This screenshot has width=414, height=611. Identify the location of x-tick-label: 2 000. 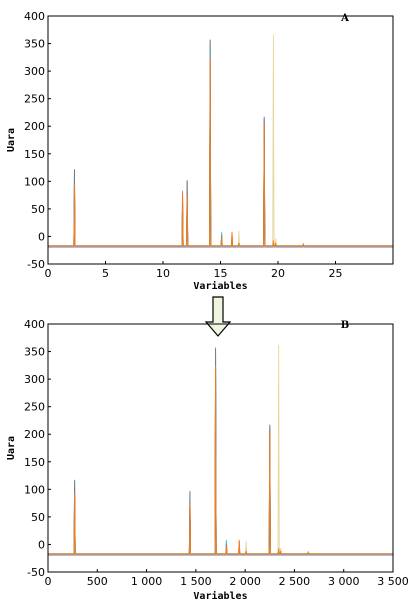
(245, 581).